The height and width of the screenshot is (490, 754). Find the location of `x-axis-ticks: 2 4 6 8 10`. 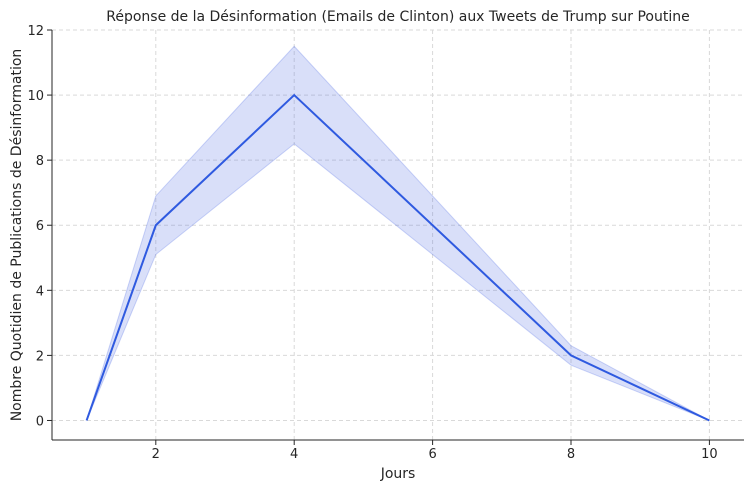

x-axis-ticks: 2 4 6 8 10 is located at coordinates (435, 451).